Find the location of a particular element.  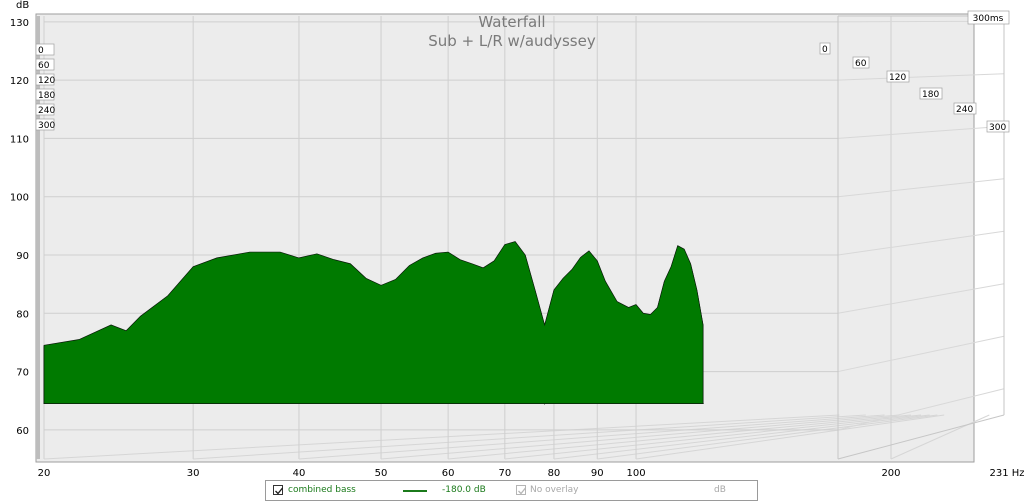

series-line-swatch is located at coordinates (415, 491).